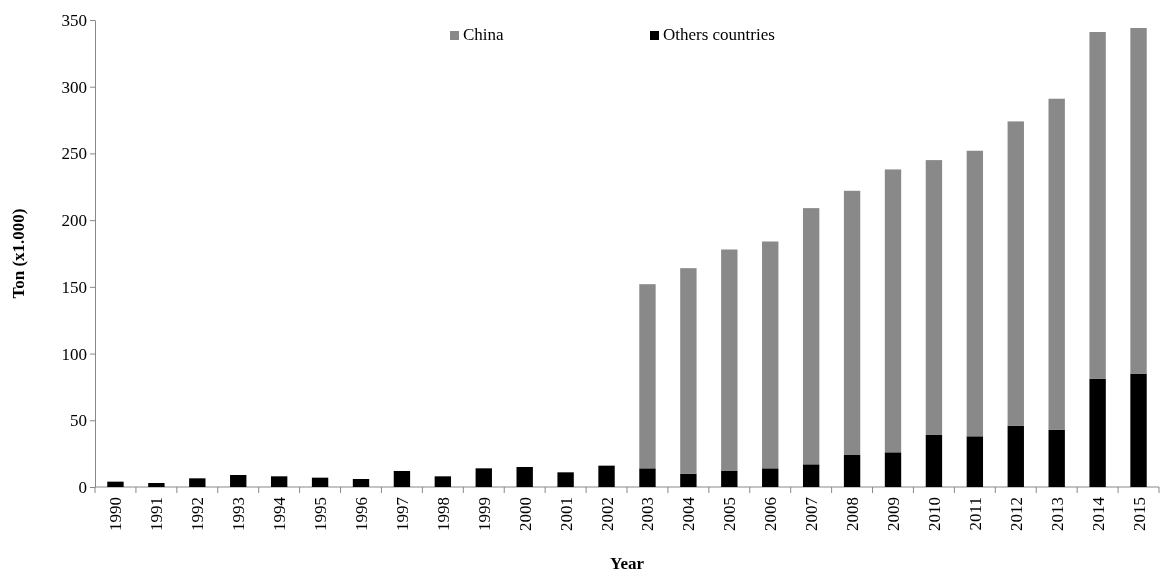 This screenshot has height=575, width=1169. Describe the element at coordinates (853, 514) in the screenshot. I see `x-tick-label: 2008` at that location.